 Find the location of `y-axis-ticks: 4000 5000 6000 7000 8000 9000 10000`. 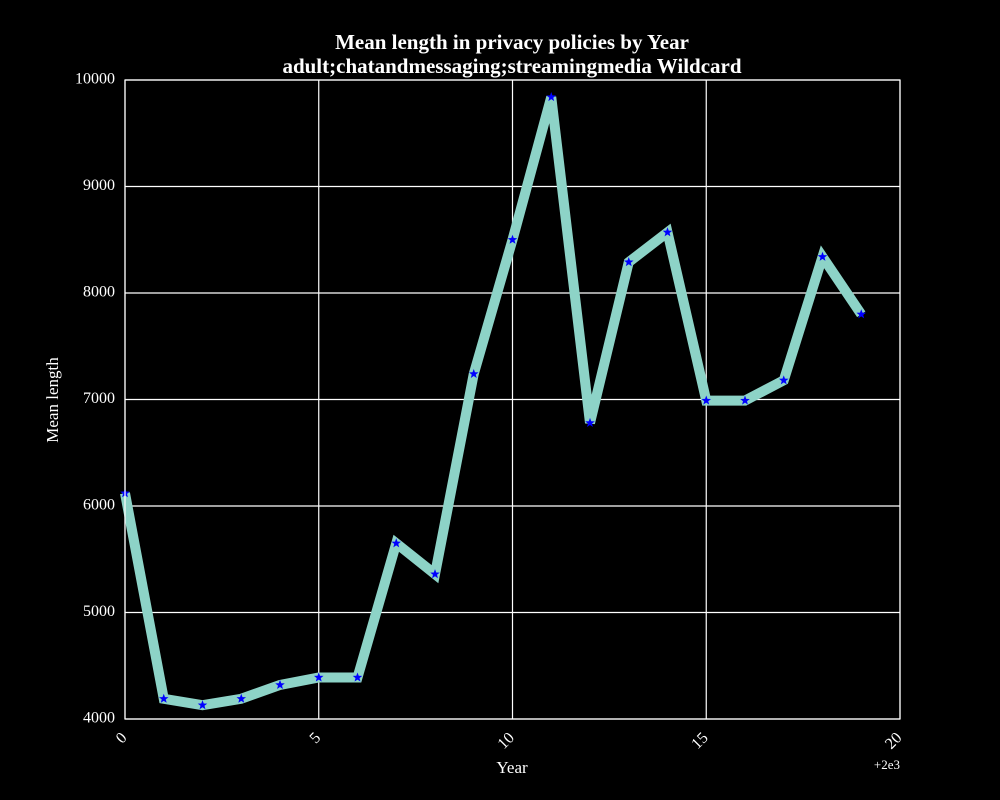

y-axis-ticks: 4000 5000 6000 7000 8000 9000 10000 is located at coordinates (95, 399).